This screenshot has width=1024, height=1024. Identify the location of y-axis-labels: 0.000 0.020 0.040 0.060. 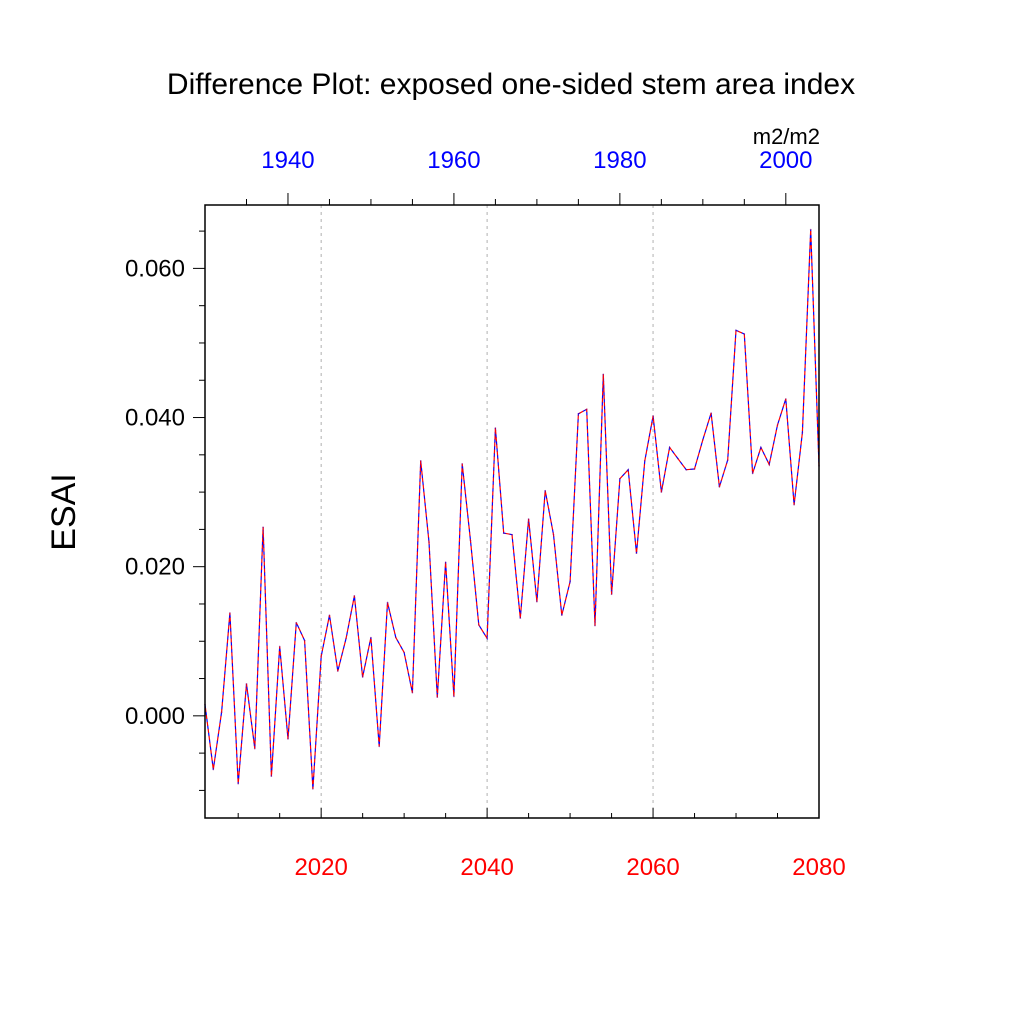
(155, 492).